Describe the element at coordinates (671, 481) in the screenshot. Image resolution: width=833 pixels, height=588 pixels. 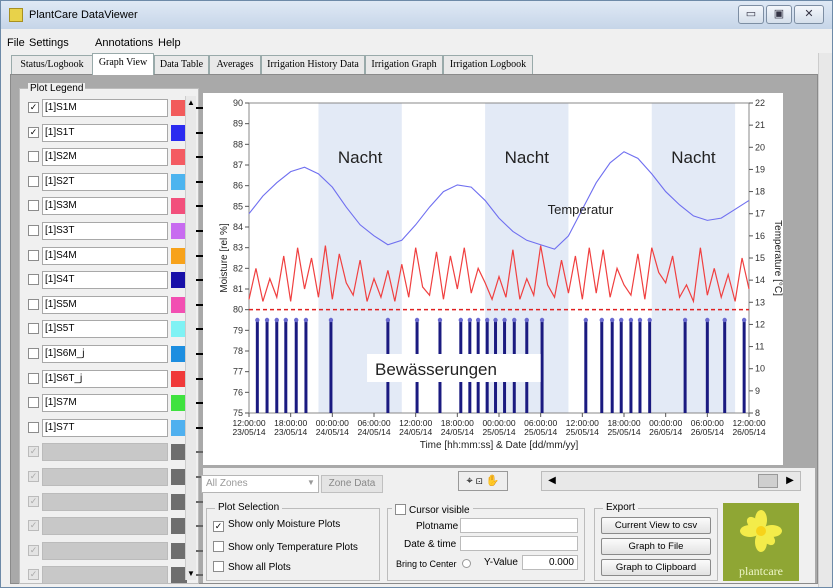
I see `graph-hscrollbar: ◀ ▶` at that location.